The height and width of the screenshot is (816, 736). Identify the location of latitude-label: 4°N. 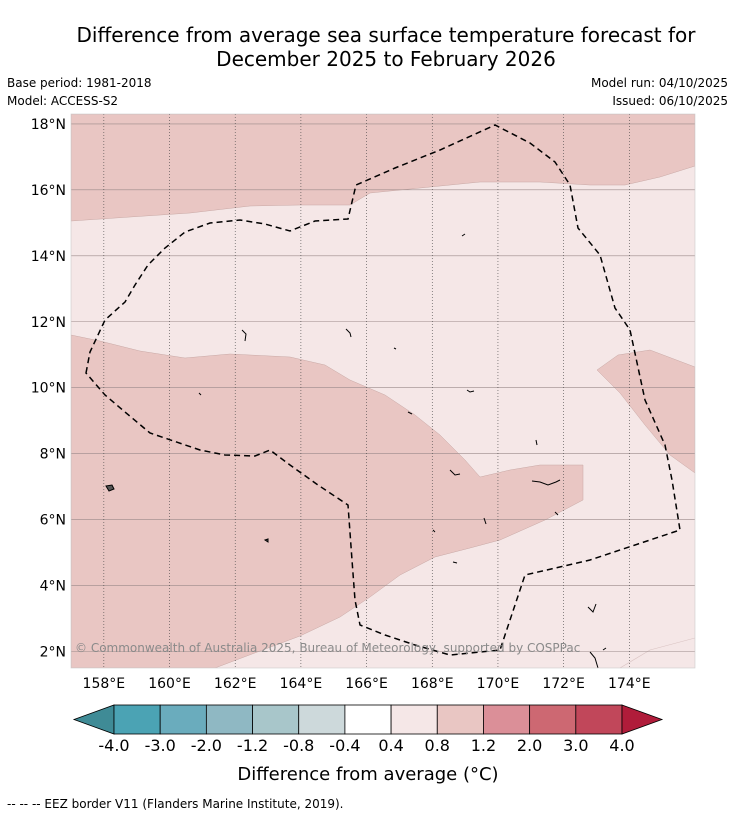
(53, 587).